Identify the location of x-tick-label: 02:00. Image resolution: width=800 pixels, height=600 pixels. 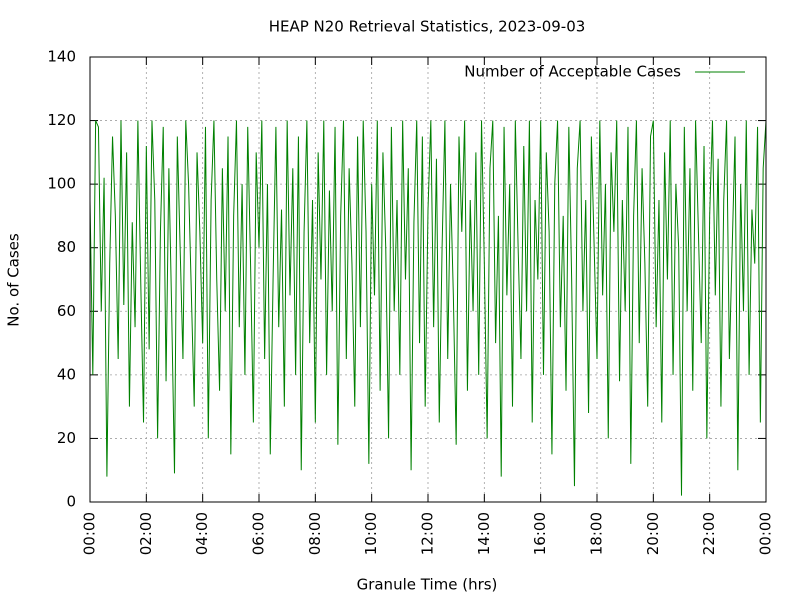
(146, 533).